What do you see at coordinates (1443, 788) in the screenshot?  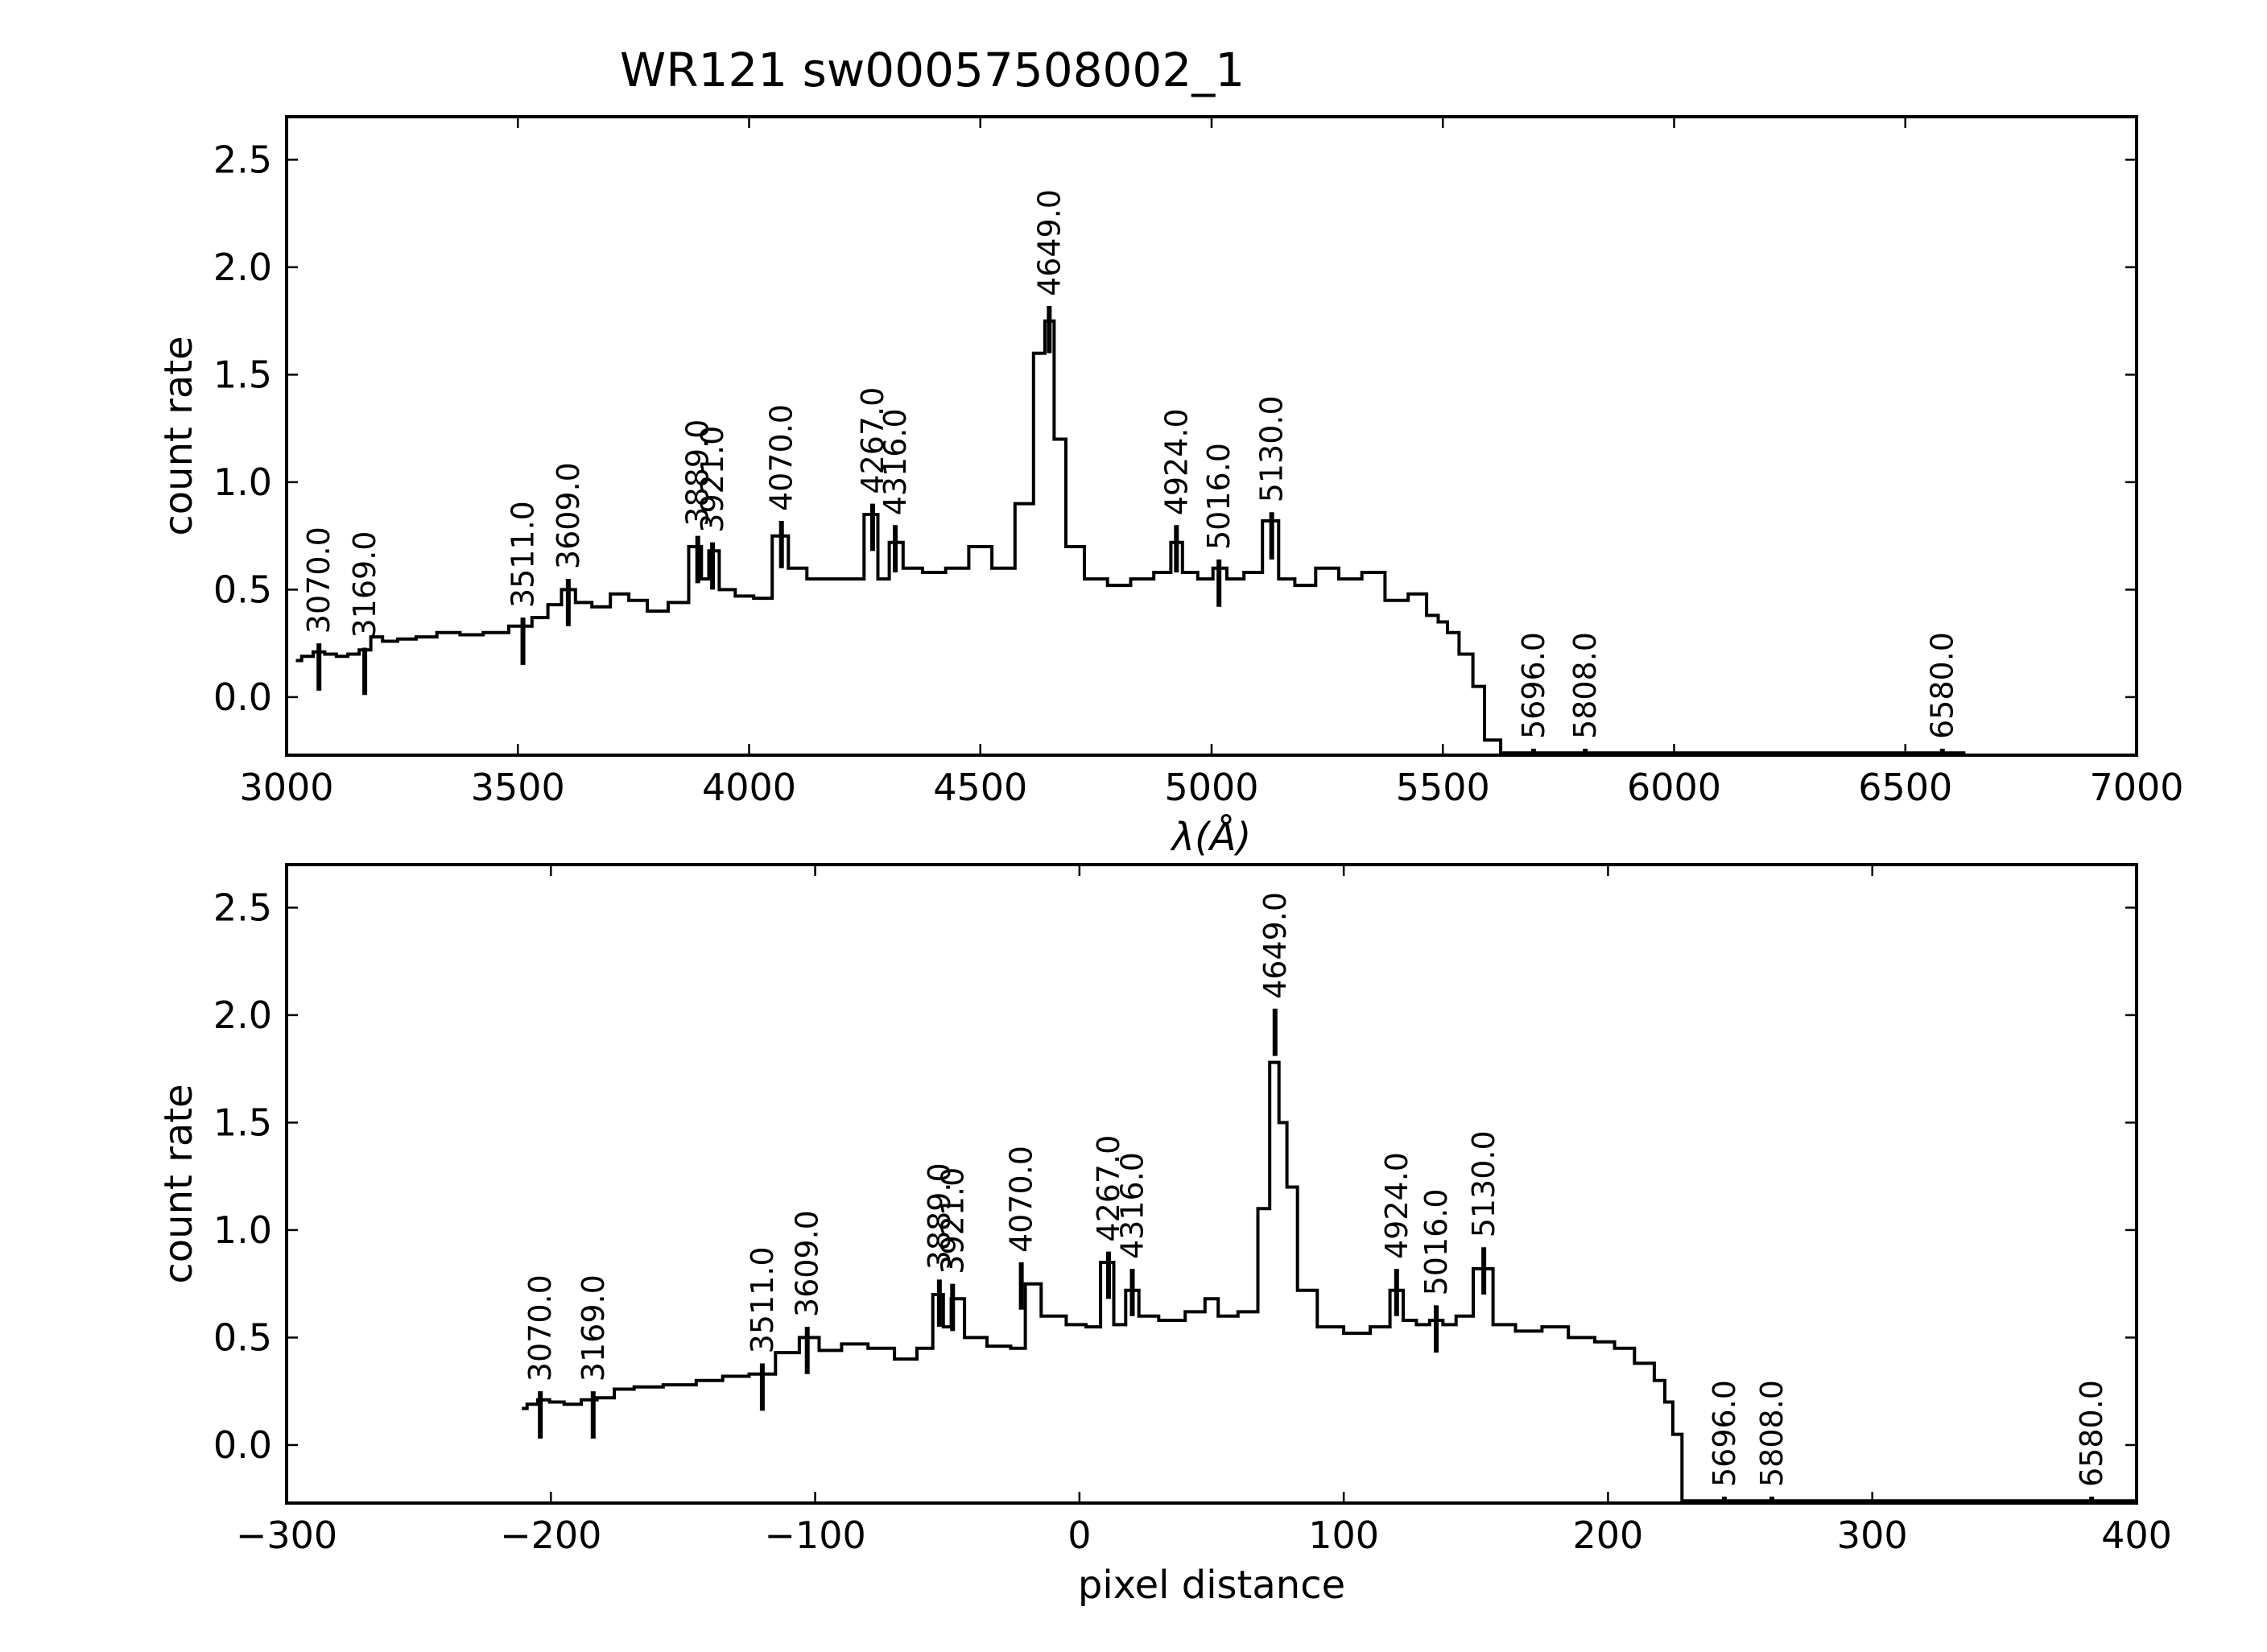 I see `x-tick-label: 5500` at bounding box center [1443, 788].